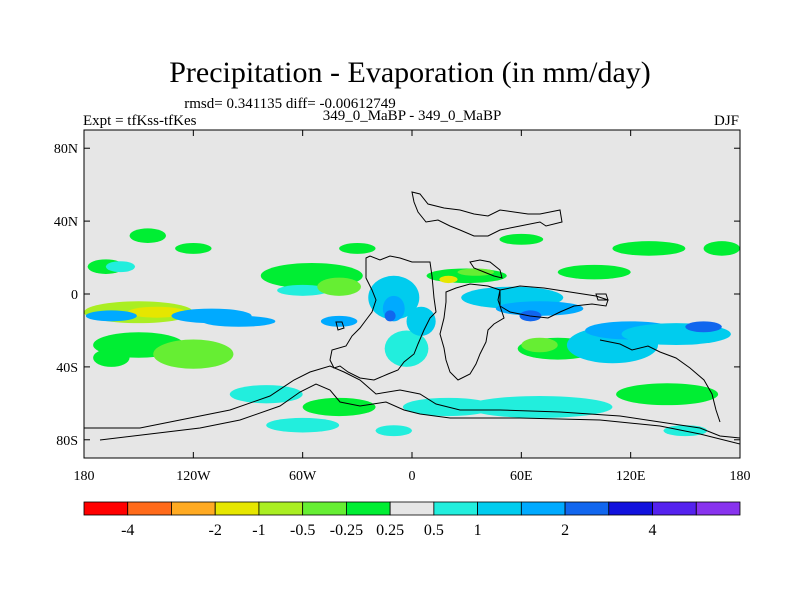  Describe the element at coordinates (419, 414) in the screenshot. I see `coastline-antarctic-shelf` at that location.